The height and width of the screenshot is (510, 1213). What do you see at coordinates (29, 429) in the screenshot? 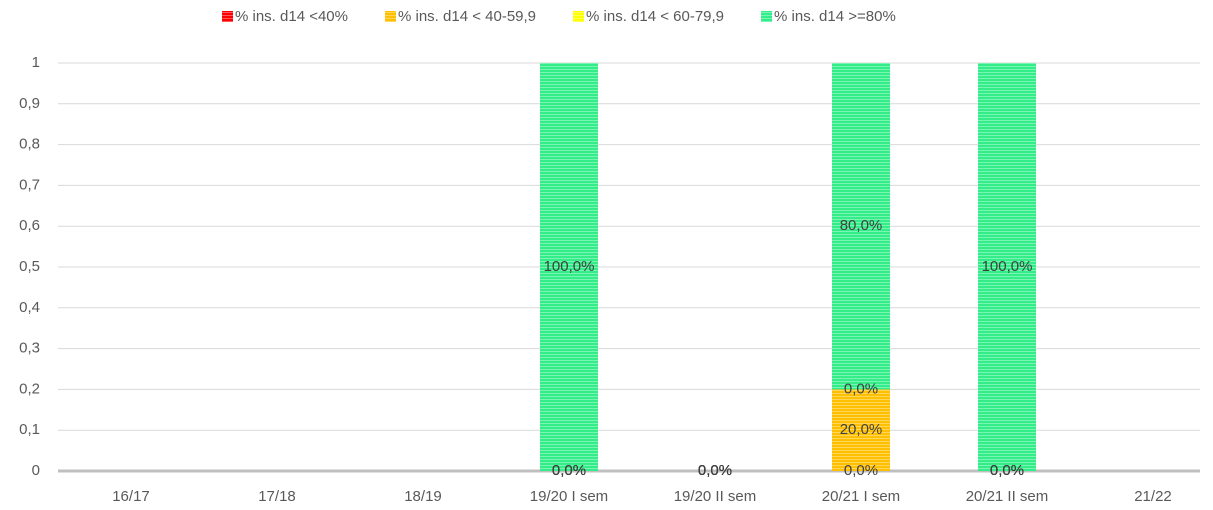
I see `y-tick-label: 0,1` at bounding box center [29, 429].